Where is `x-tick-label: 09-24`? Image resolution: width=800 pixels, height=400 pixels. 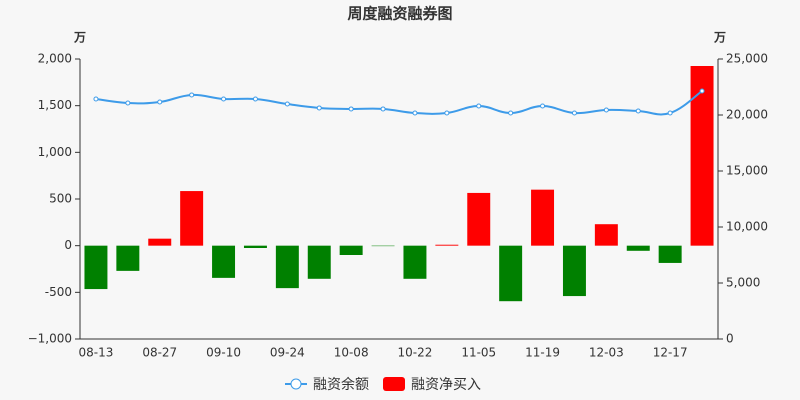 x-tick-label: 09-24 is located at coordinates (287, 353).